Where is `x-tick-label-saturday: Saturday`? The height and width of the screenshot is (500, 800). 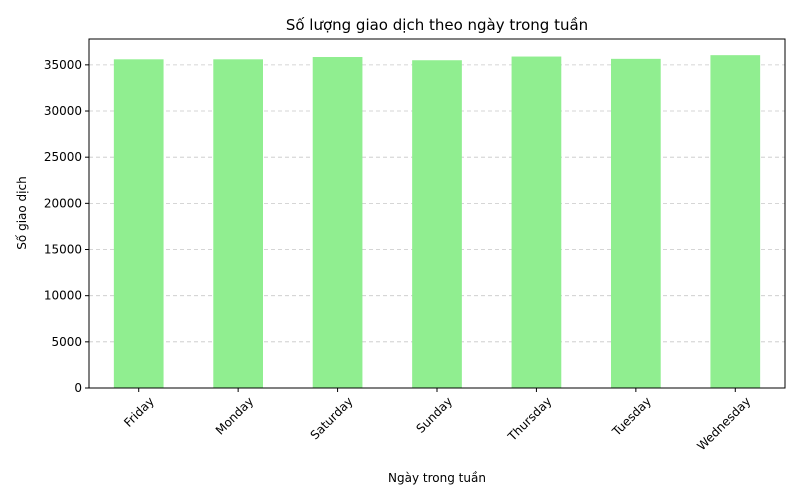 x-tick-label-saturday: Saturday is located at coordinates (332, 418).